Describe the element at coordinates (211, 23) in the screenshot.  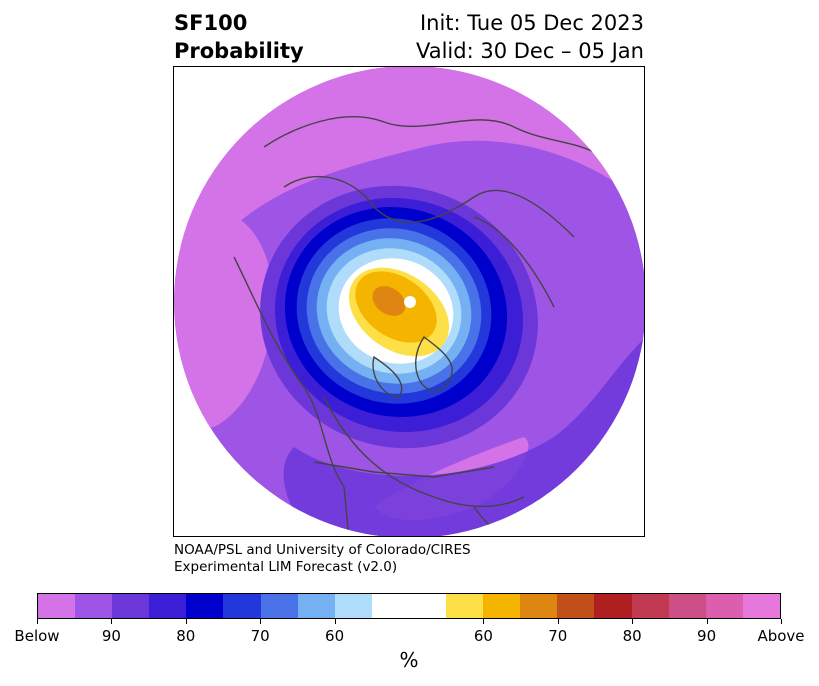
I see `variable-label: SF100` at that location.